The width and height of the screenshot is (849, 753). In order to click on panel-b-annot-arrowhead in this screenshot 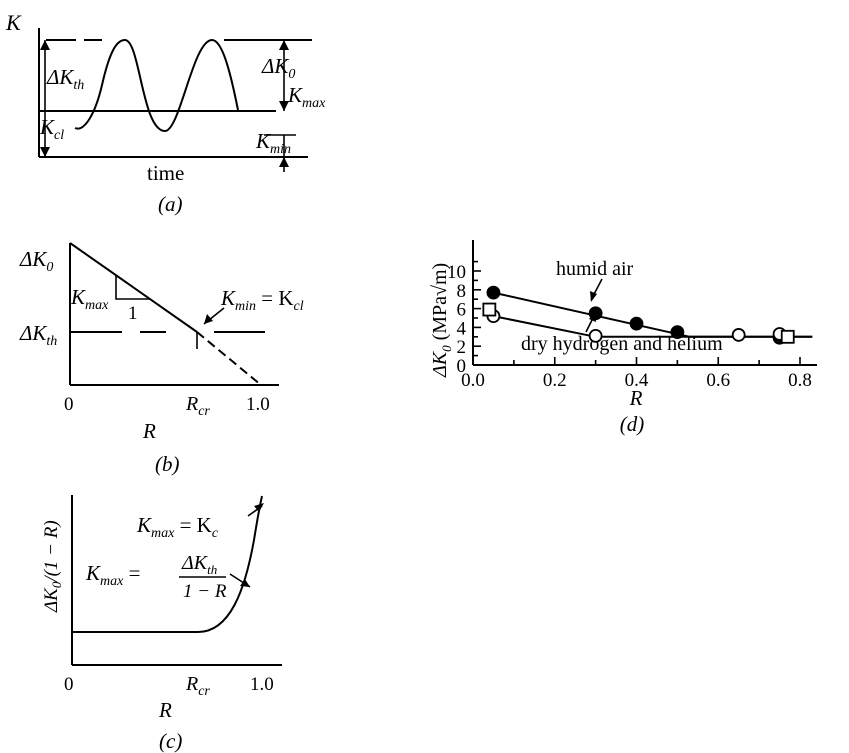, I will do `click(208, 319)`.